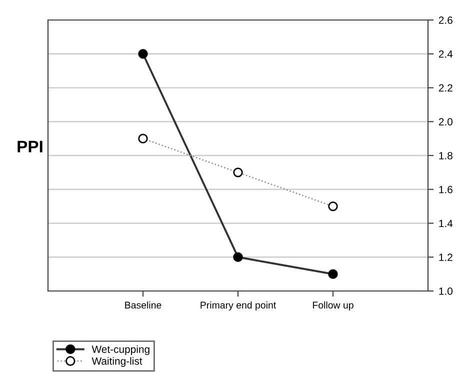 The height and width of the screenshot is (380, 465). What do you see at coordinates (445, 54) in the screenshot?
I see `y-tick-label: 2.4` at bounding box center [445, 54].